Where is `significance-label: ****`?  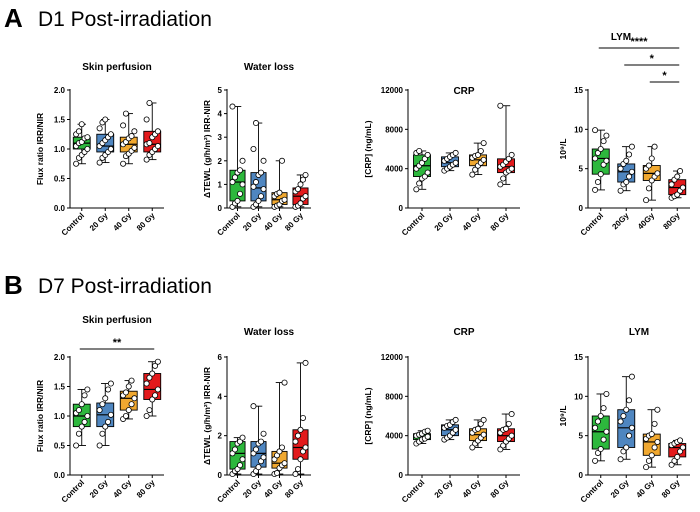
significance-label: **** is located at coordinates (639, 42).